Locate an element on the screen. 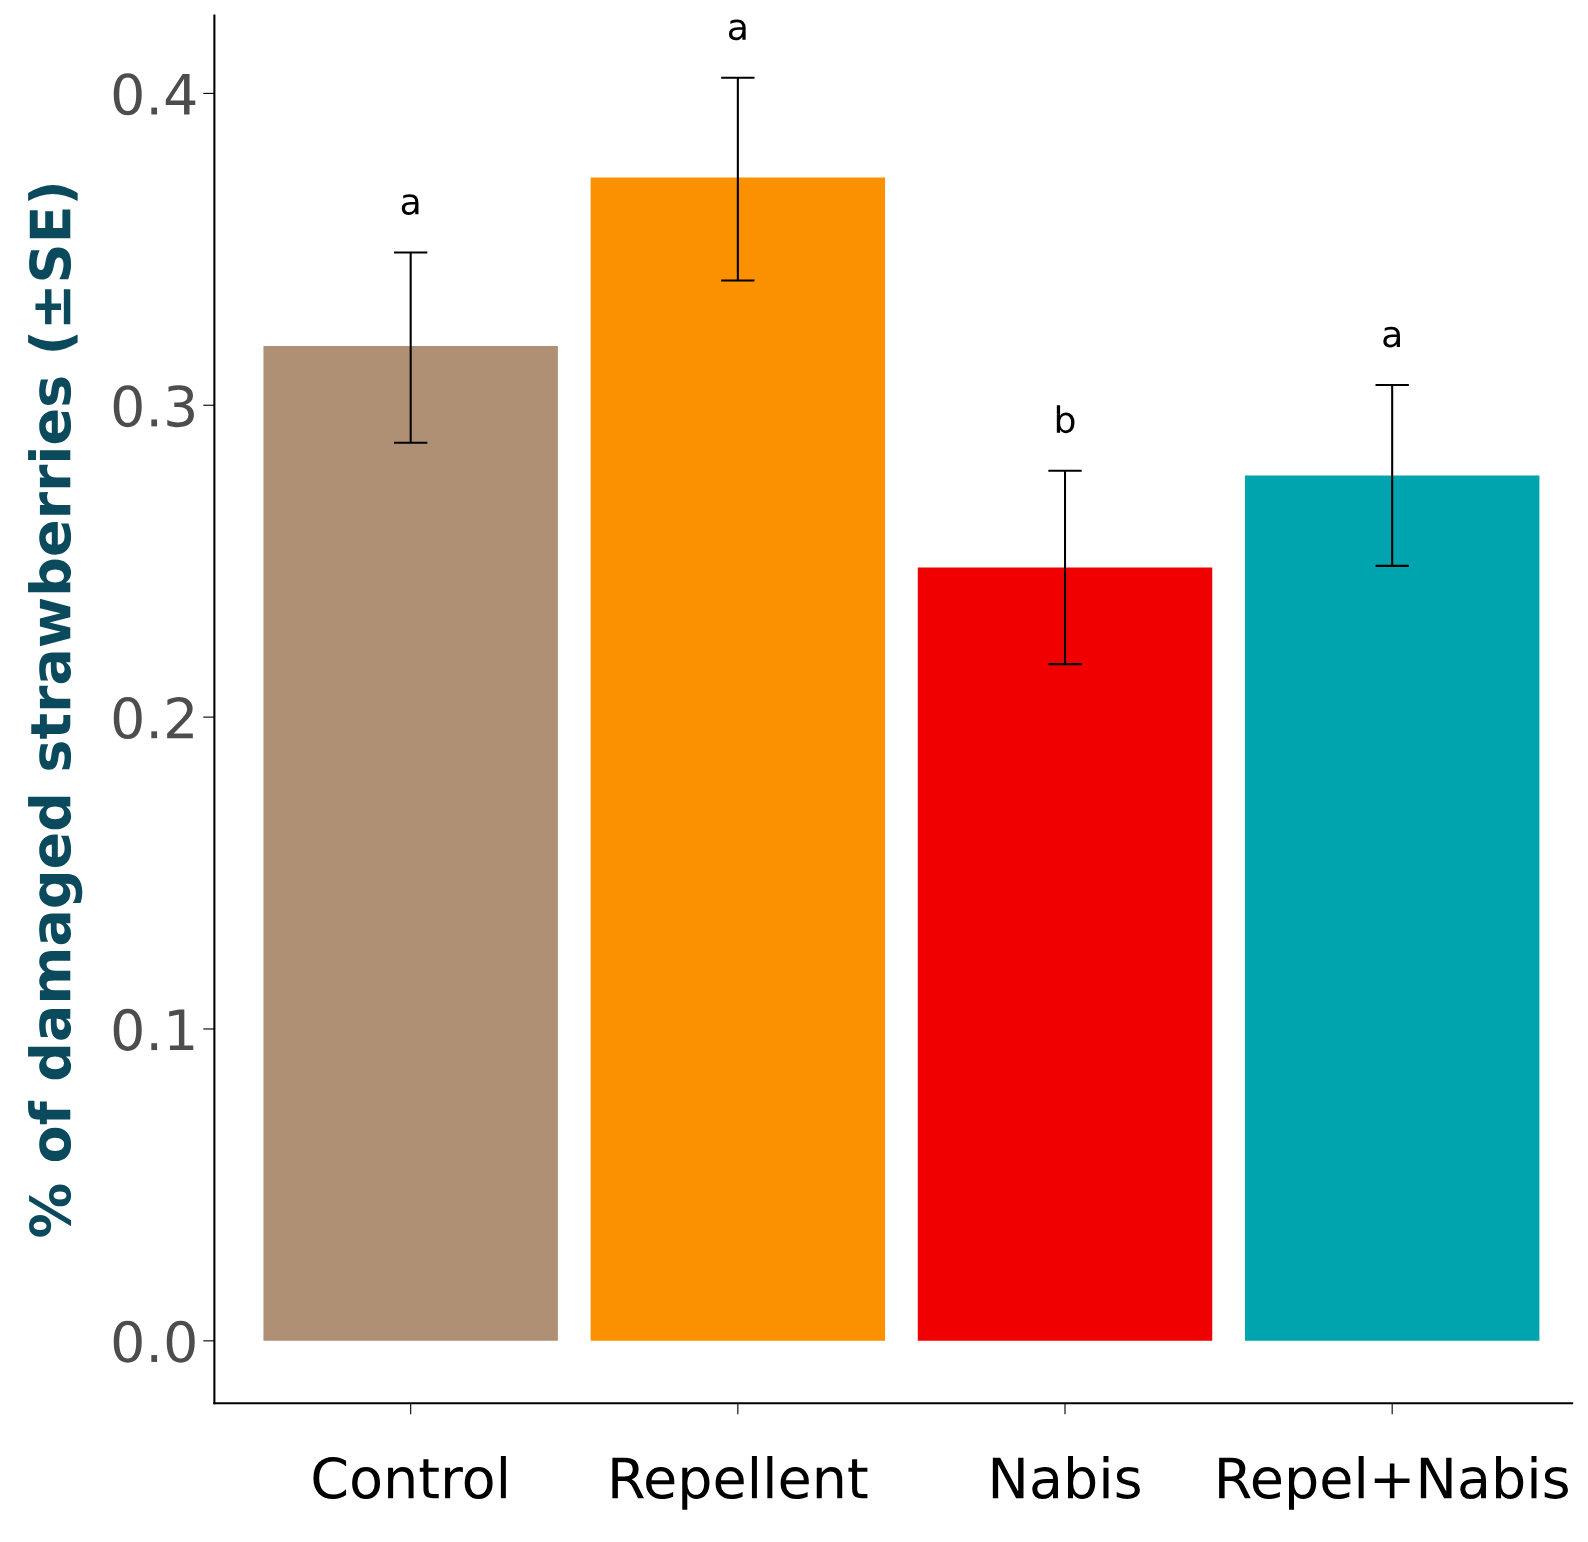  y-tick-label: 0.3 is located at coordinates (153, 406).